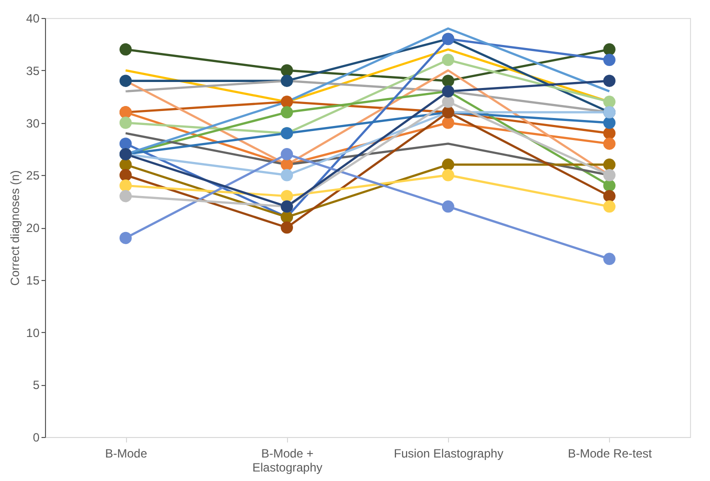 This screenshot has height=481, width=710. I want to click on y-tick-label: 10, so click(33, 333).